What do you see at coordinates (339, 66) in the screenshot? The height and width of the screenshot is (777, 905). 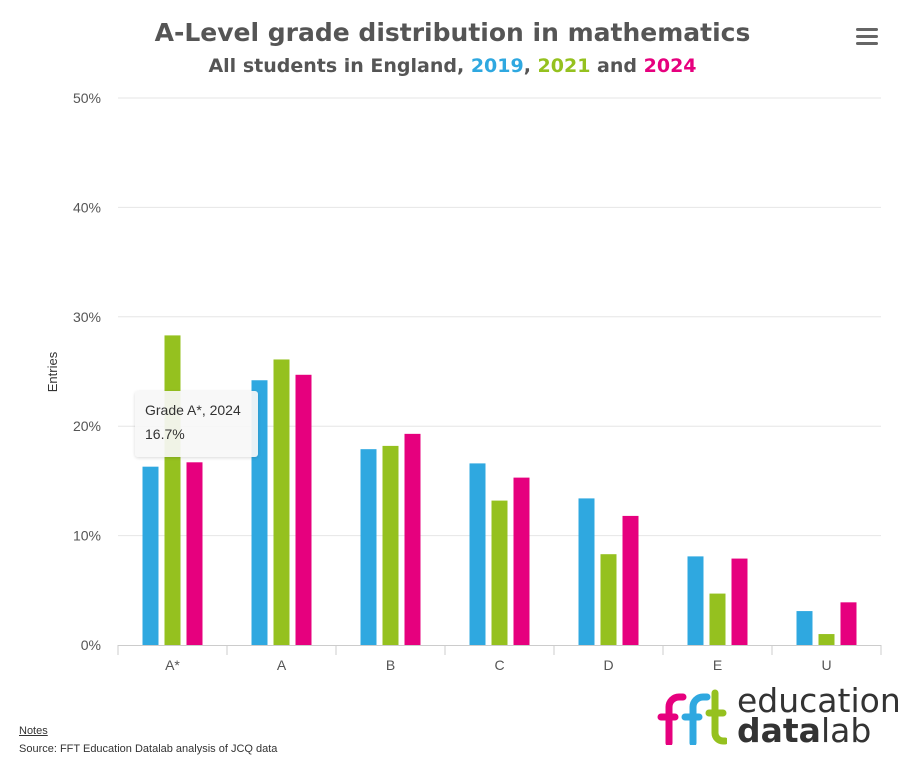 I see `subtitle-prefix: All students in England,` at bounding box center [339, 66].